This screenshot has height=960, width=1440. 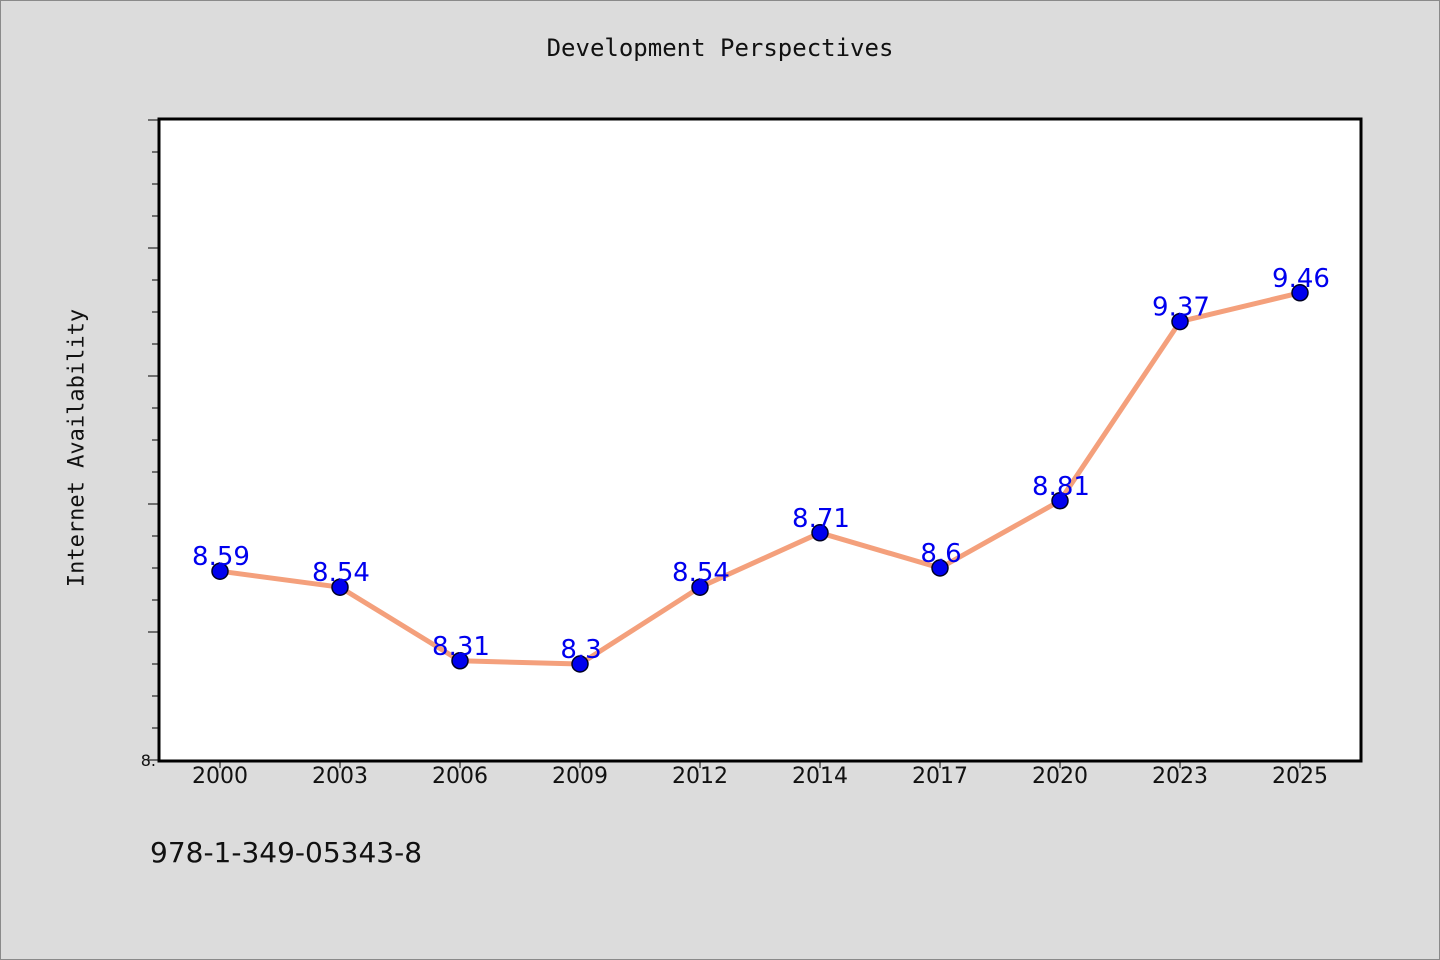 I want to click on x-axis-ticks: 2000 2003 2006 2009 2012 2014 2017 2020 2023 2025, so click(x=760, y=774).